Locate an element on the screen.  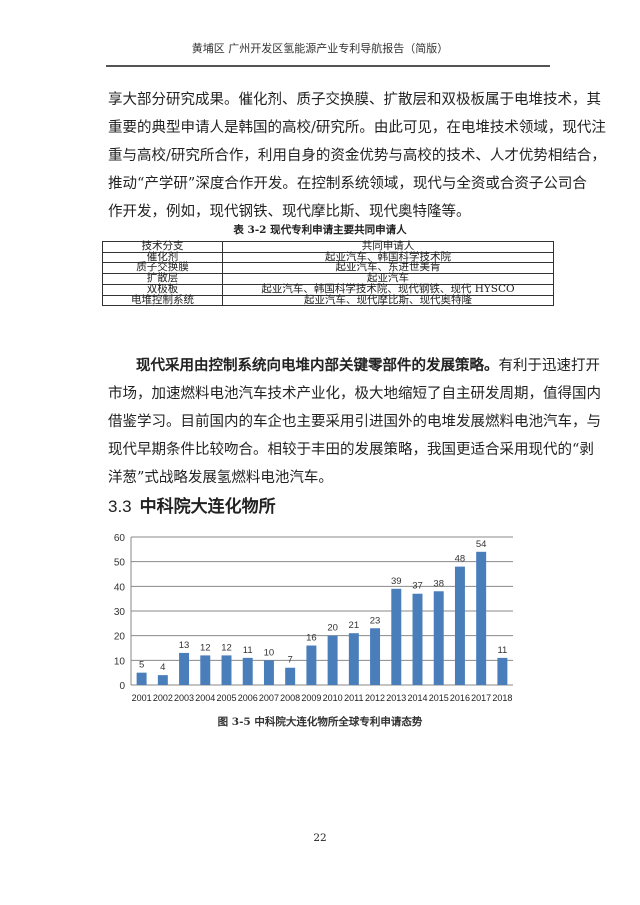
table-caption: 表 3-2 现代专利申请主要共同申请人 is located at coordinates (320, 230).